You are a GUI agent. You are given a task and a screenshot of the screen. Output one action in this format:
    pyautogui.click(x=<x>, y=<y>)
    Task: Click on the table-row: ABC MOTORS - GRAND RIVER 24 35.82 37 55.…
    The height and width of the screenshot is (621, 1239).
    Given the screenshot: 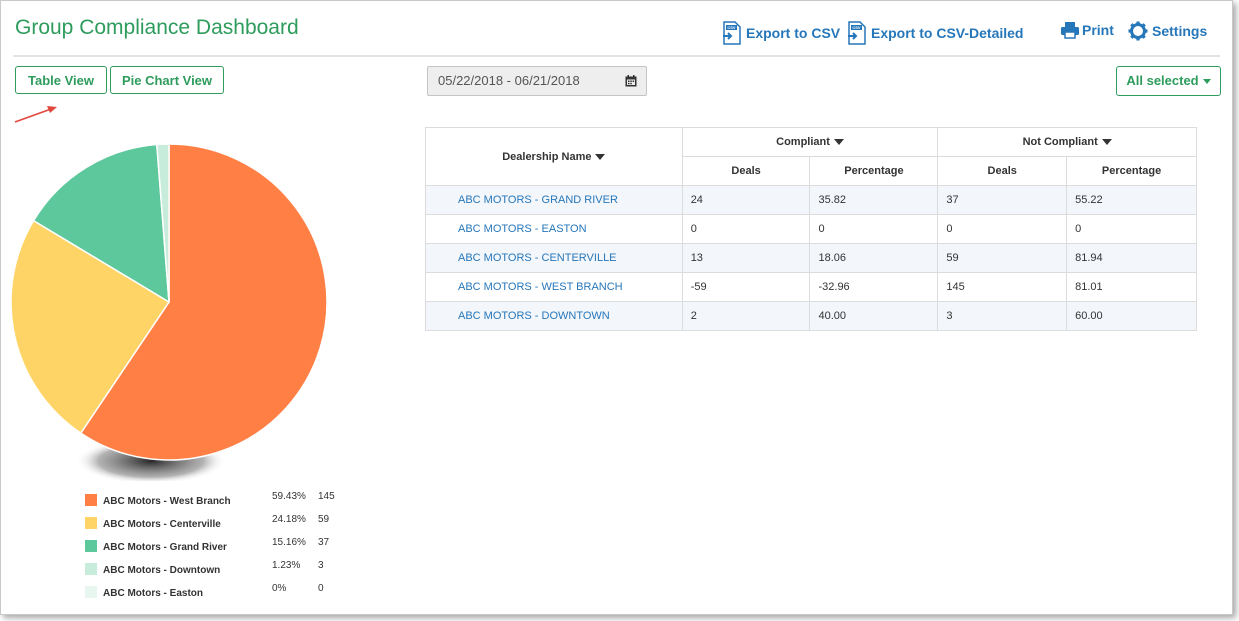 What is the action you would take?
    pyautogui.click(x=811, y=200)
    